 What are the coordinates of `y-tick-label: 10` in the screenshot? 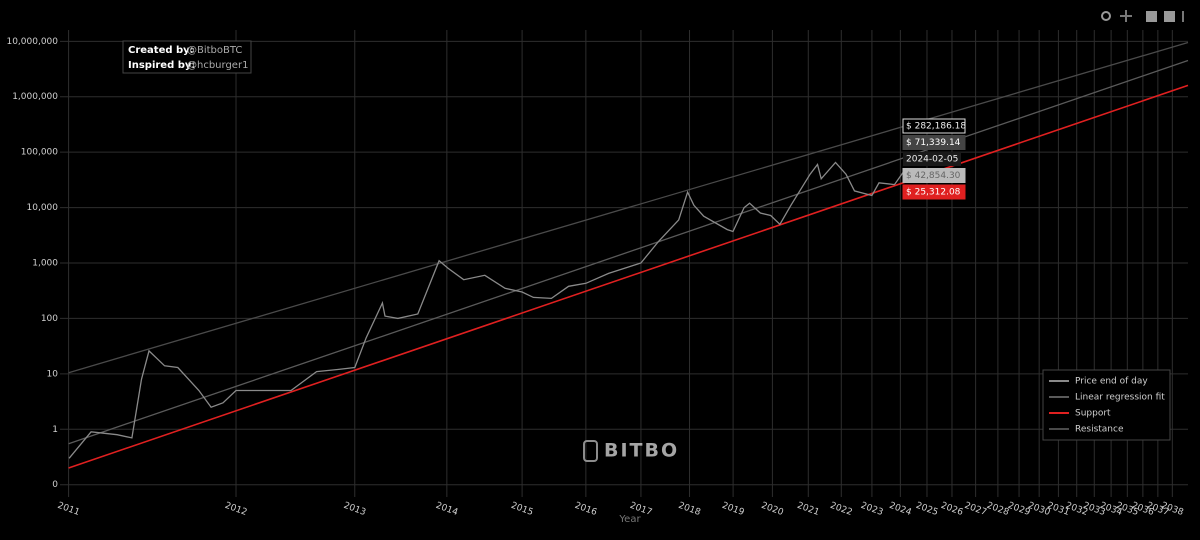 It's located at (53, 374).